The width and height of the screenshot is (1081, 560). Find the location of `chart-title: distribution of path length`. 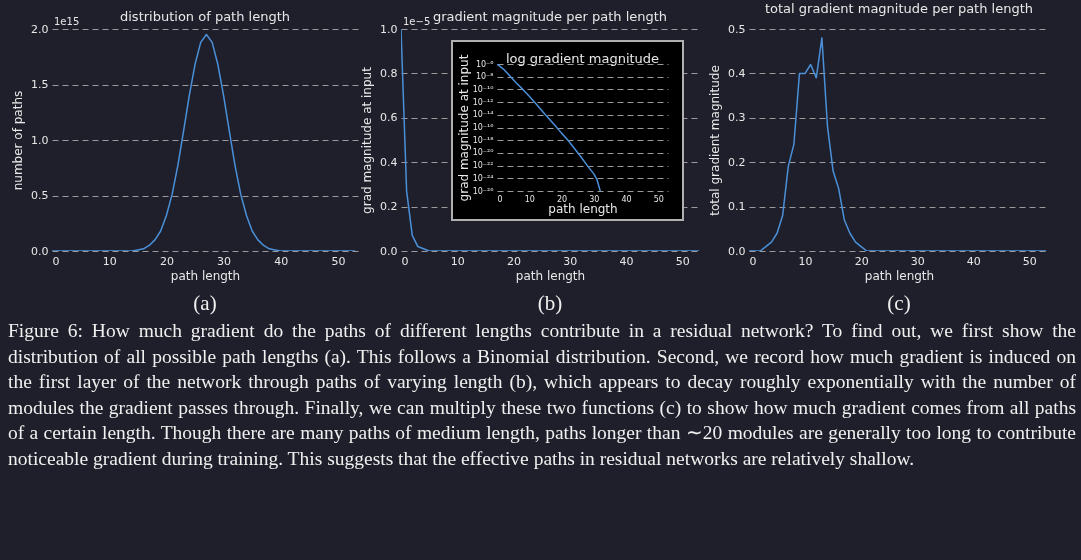

chart-title: distribution of path length is located at coordinates (205, 16).